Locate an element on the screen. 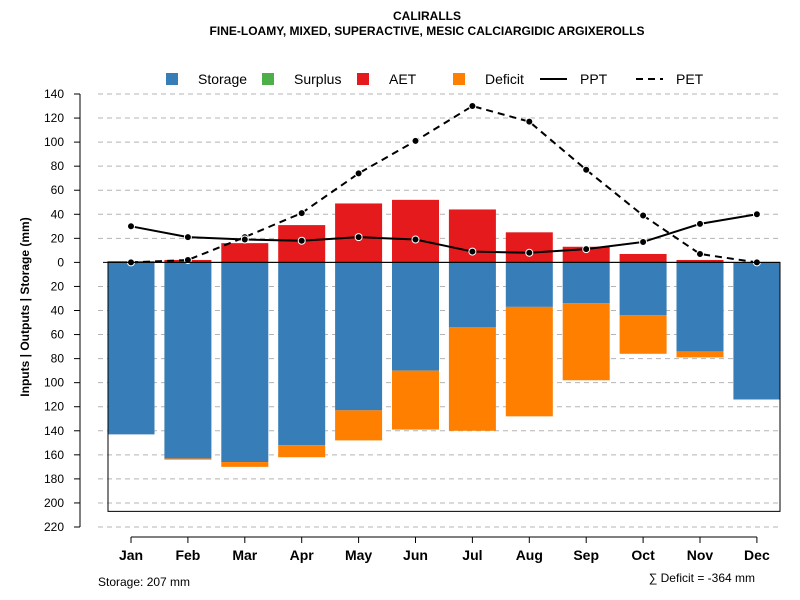  x-tick-label-jul: Jul is located at coordinates (472, 555).